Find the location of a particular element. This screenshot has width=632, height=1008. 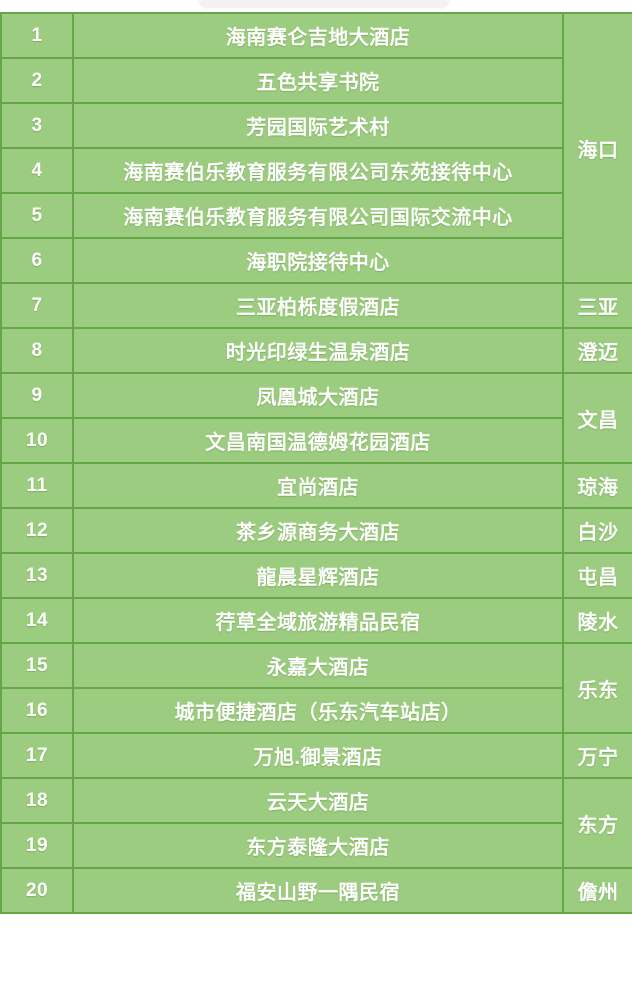

venue-name-cell: 海职院接待中心 is located at coordinates (318, 260).